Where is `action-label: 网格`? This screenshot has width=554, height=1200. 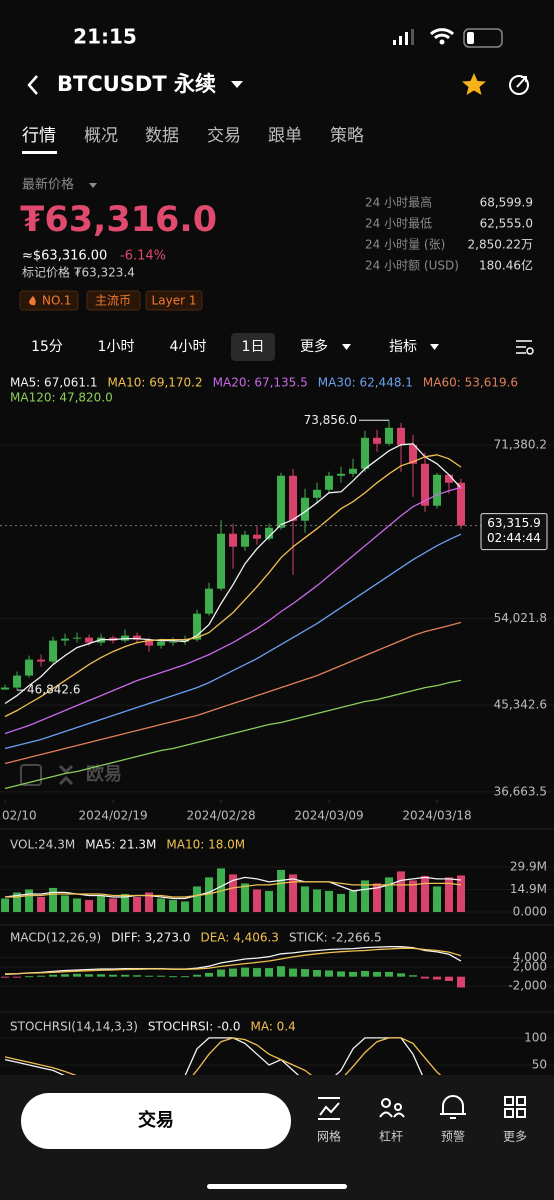 action-label: 网格 is located at coordinates (329, 1136).